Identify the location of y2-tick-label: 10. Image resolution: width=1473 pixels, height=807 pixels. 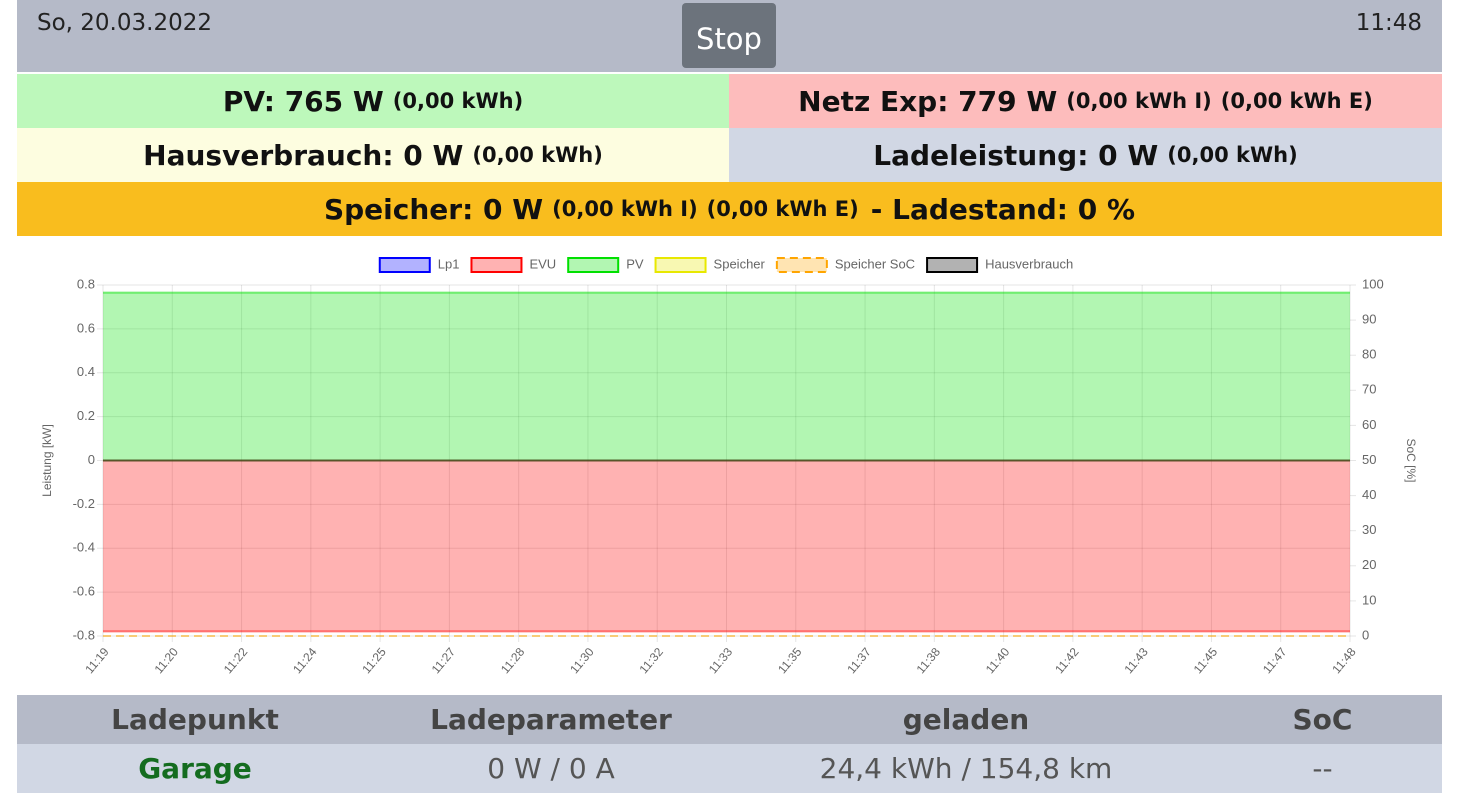
(1369, 599).